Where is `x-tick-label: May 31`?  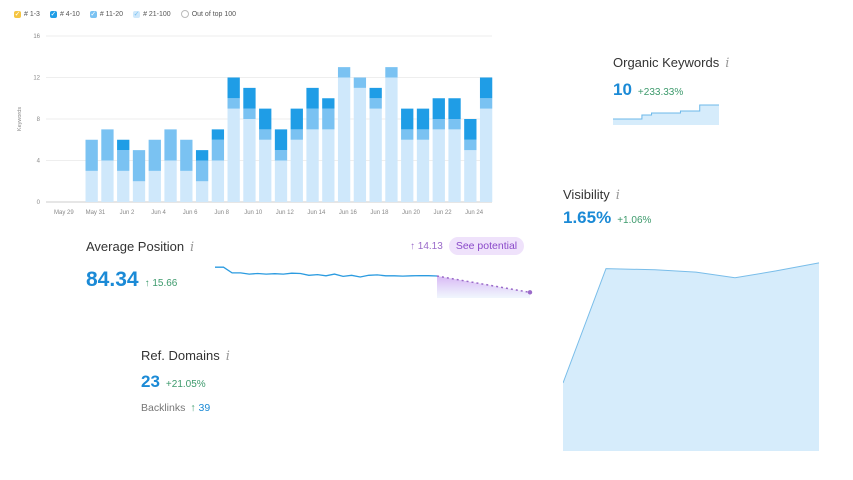
x-tick-label: May 31 is located at coordinates (96, 213).